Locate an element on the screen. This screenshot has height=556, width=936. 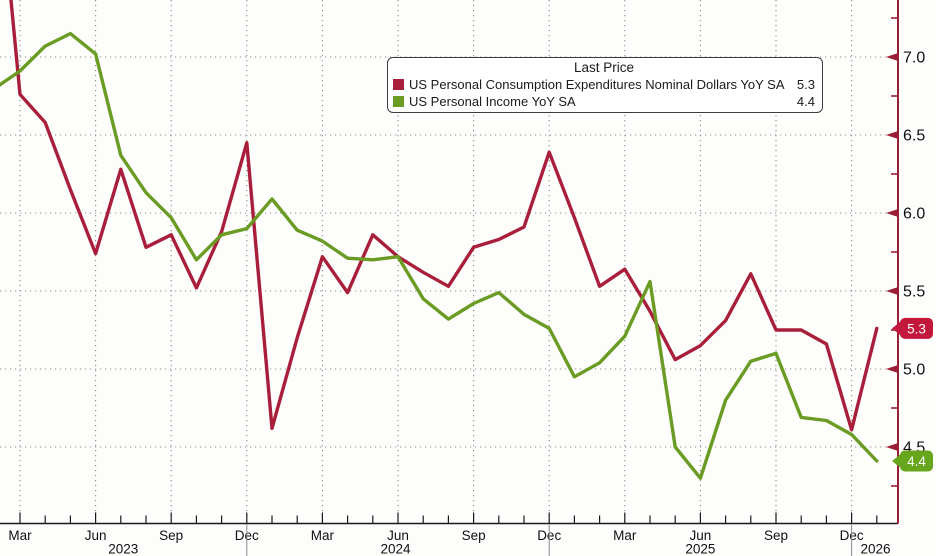
income-series-label: US Personal Income YoY SA is located at coordinates (492, 101).